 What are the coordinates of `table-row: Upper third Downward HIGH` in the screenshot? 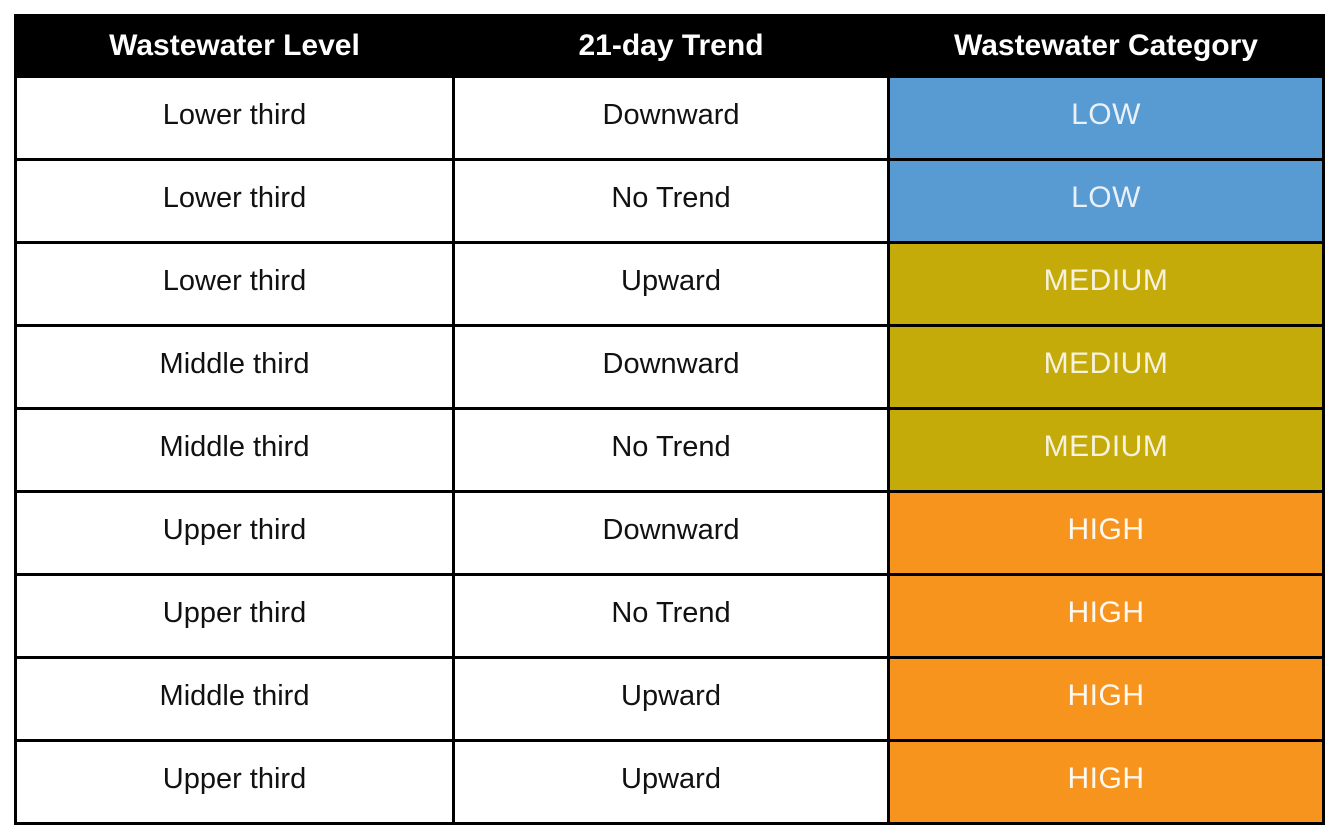 It's located at (669, 533).